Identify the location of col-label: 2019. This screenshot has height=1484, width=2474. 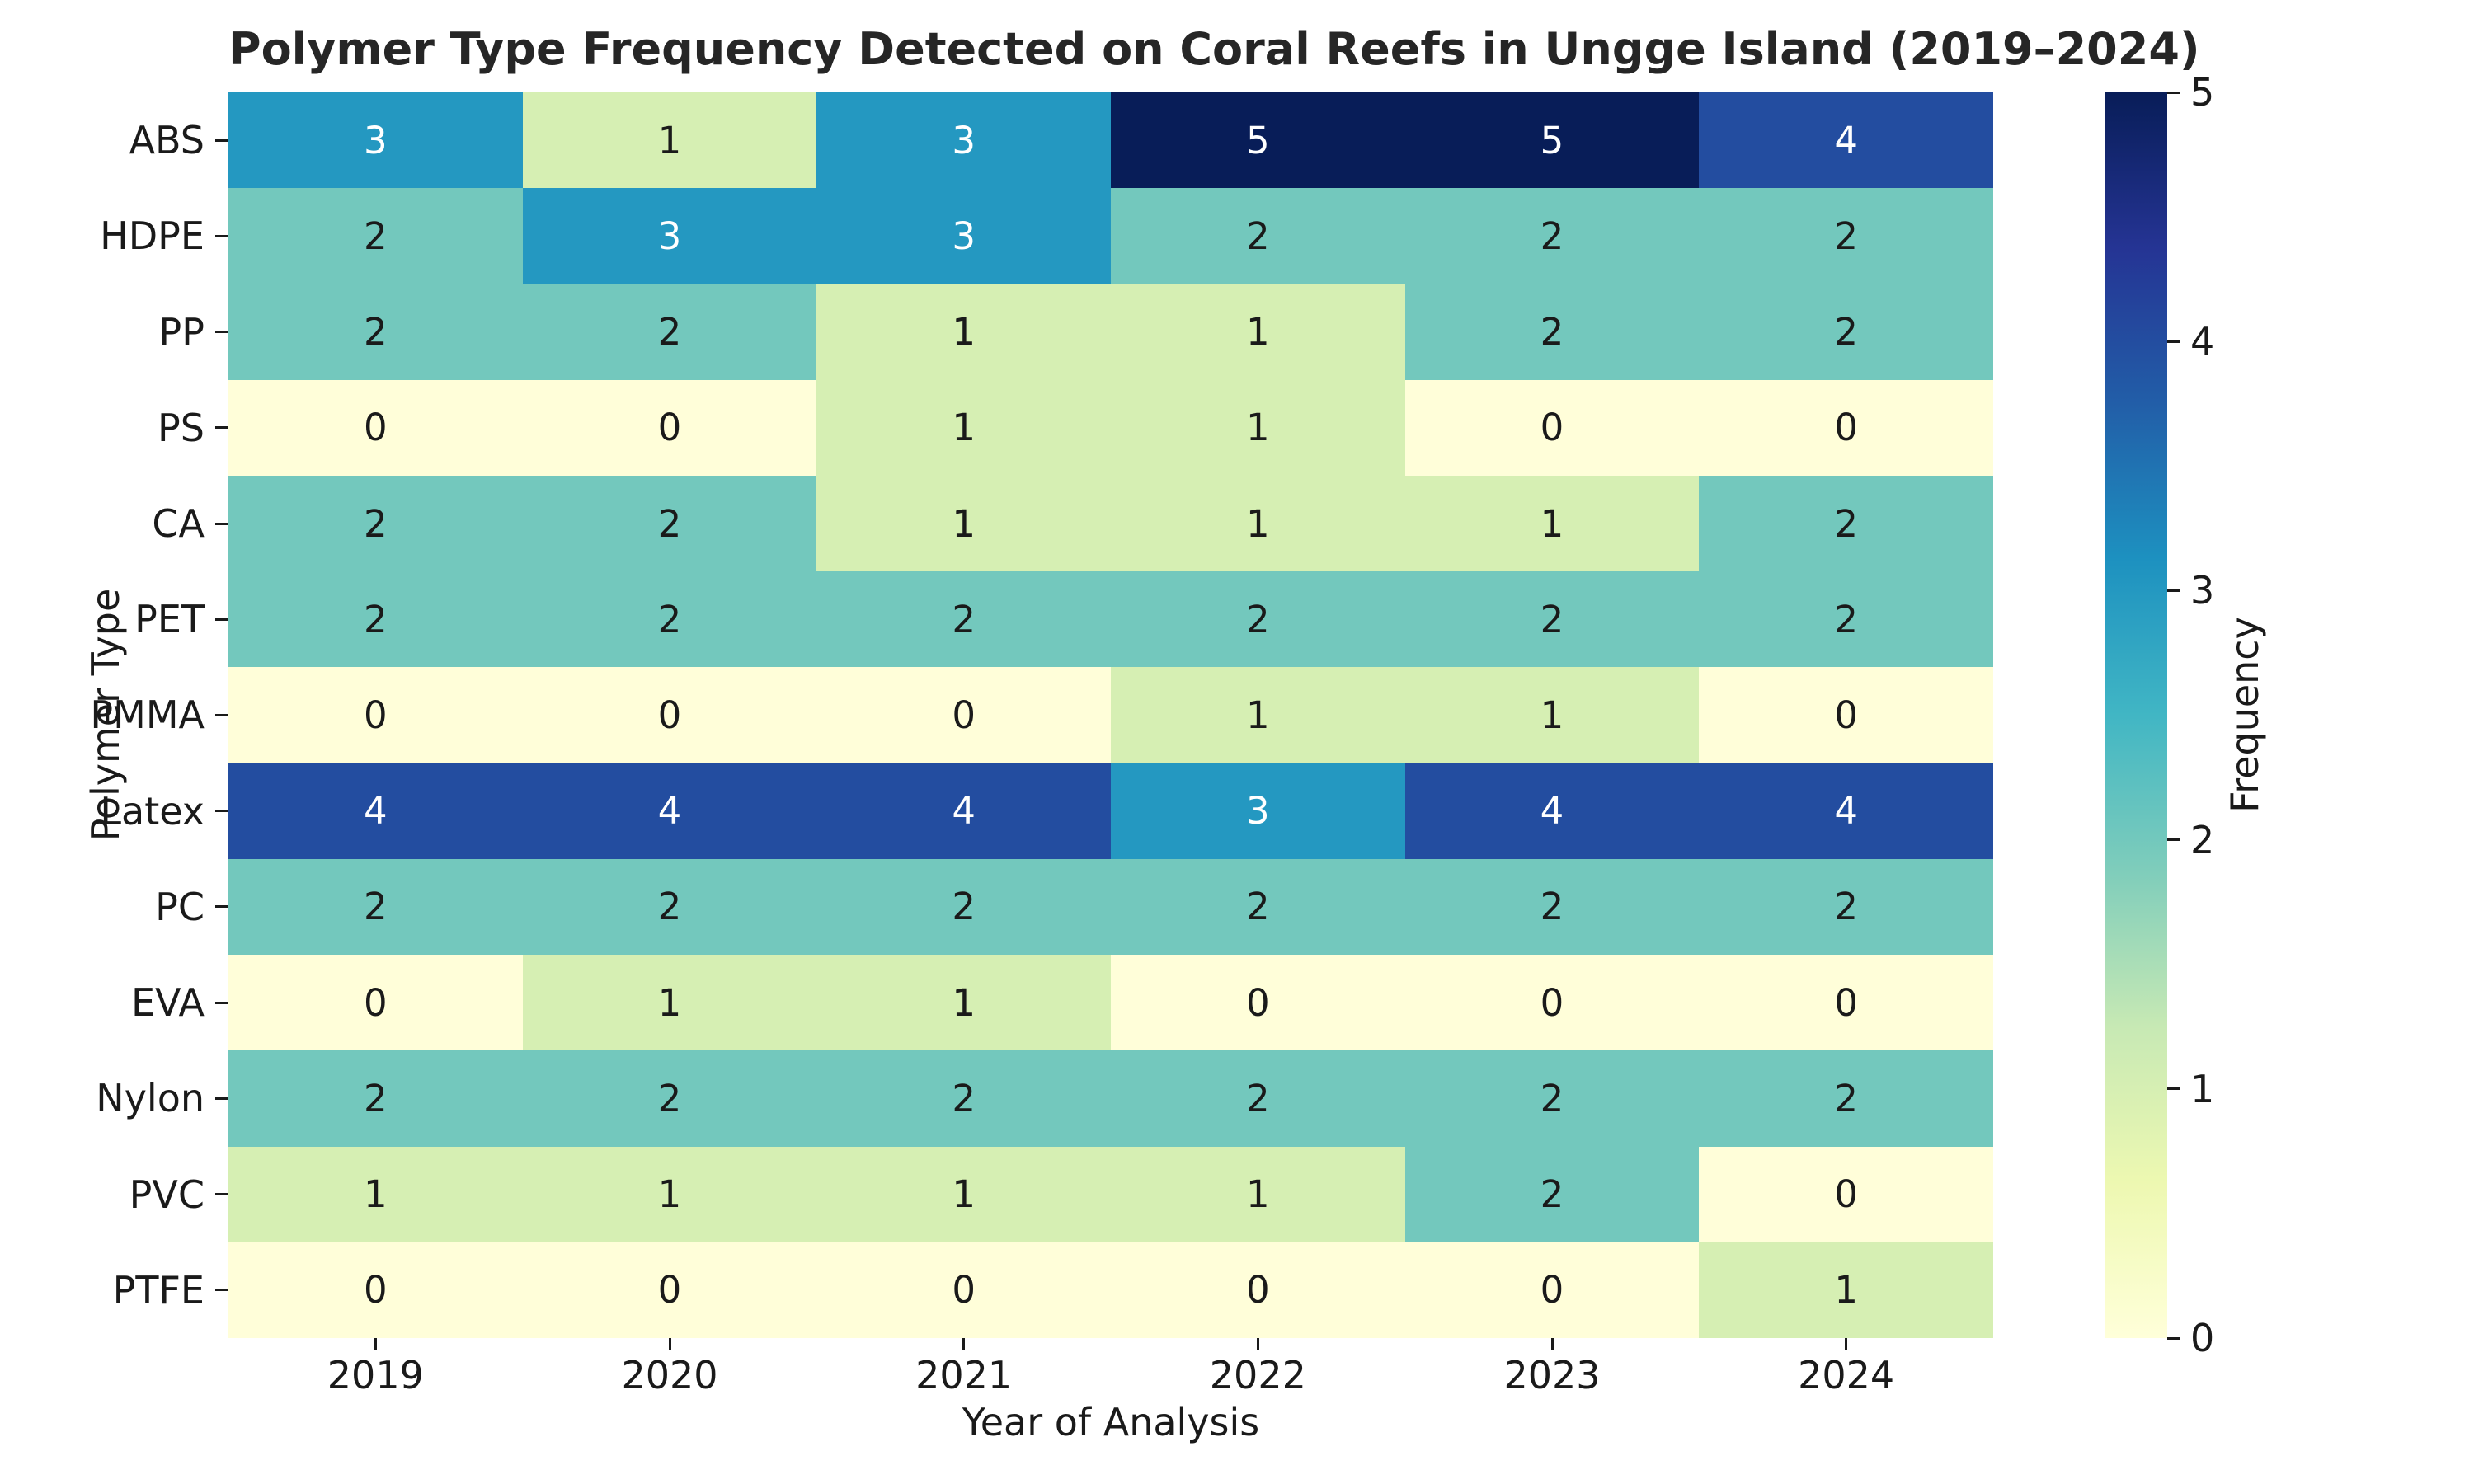
(375, 1375).